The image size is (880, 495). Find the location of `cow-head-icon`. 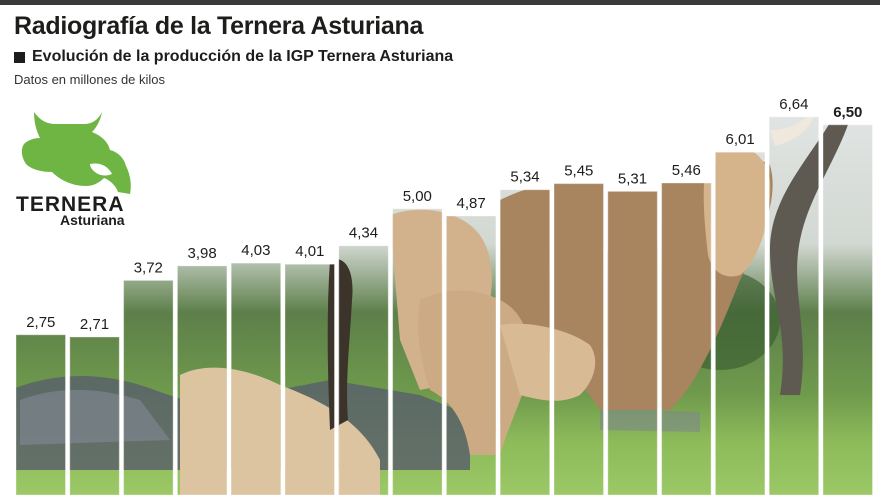

cow-head-icon is located at coordinates (76, 153).